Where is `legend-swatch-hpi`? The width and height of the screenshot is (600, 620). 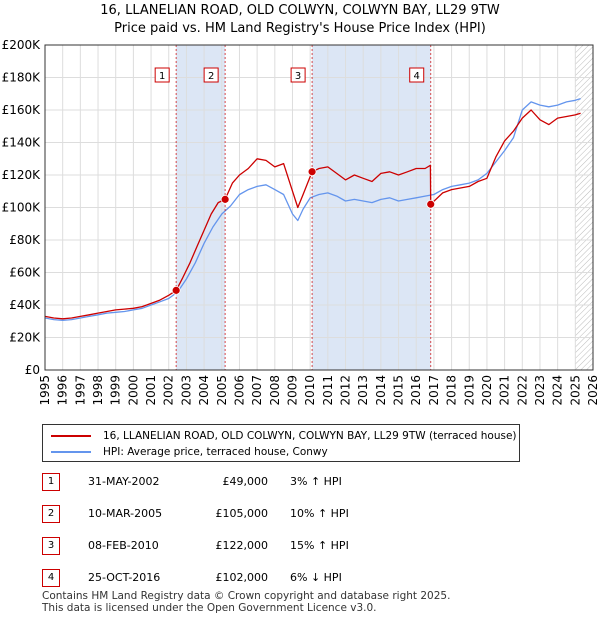
legend-swatch-hpi is located at coordinates (71, 452).